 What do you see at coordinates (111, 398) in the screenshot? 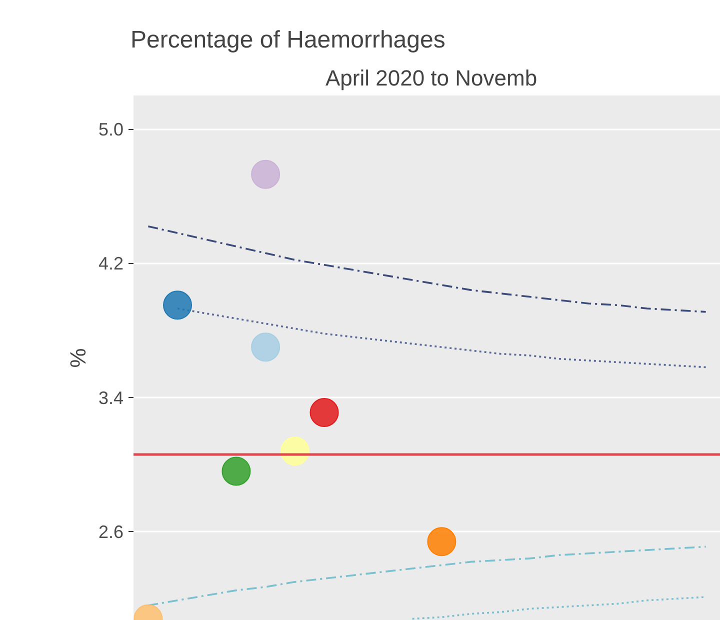
I see `y-tick-label: 3.4` at bounding box center [111, 398].